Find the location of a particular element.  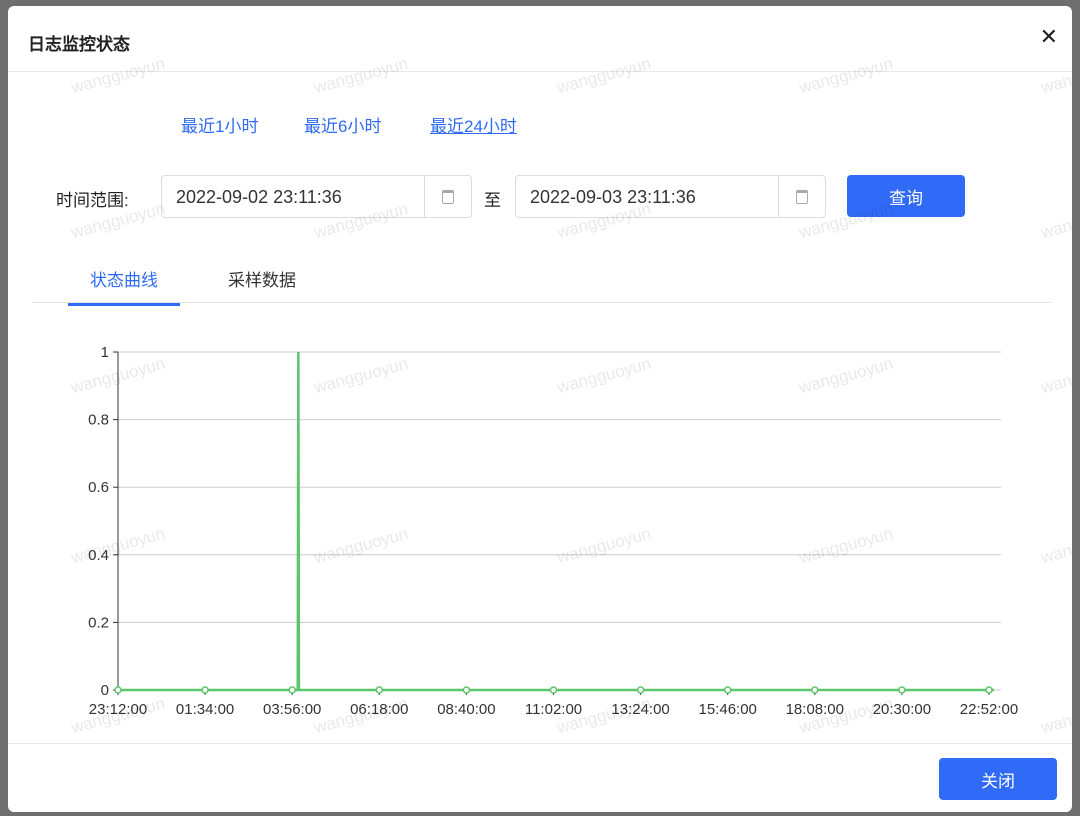

close-button: 关闭 is located at coordinates (998, 779).